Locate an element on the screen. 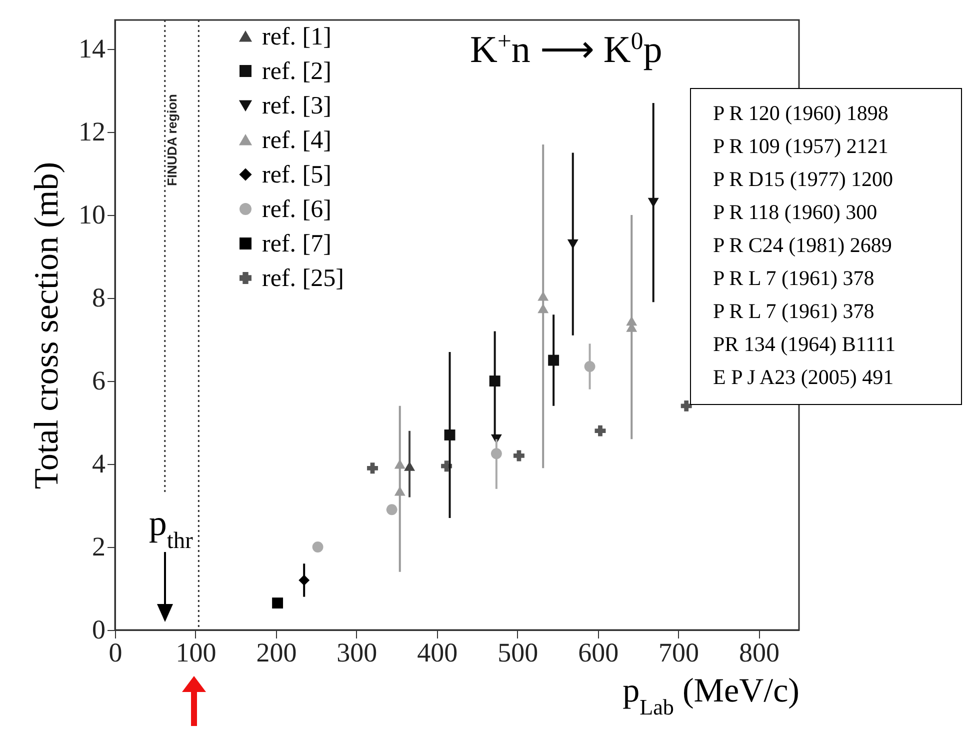  y-tick-label: 4 is located at coordinates (99, 463).